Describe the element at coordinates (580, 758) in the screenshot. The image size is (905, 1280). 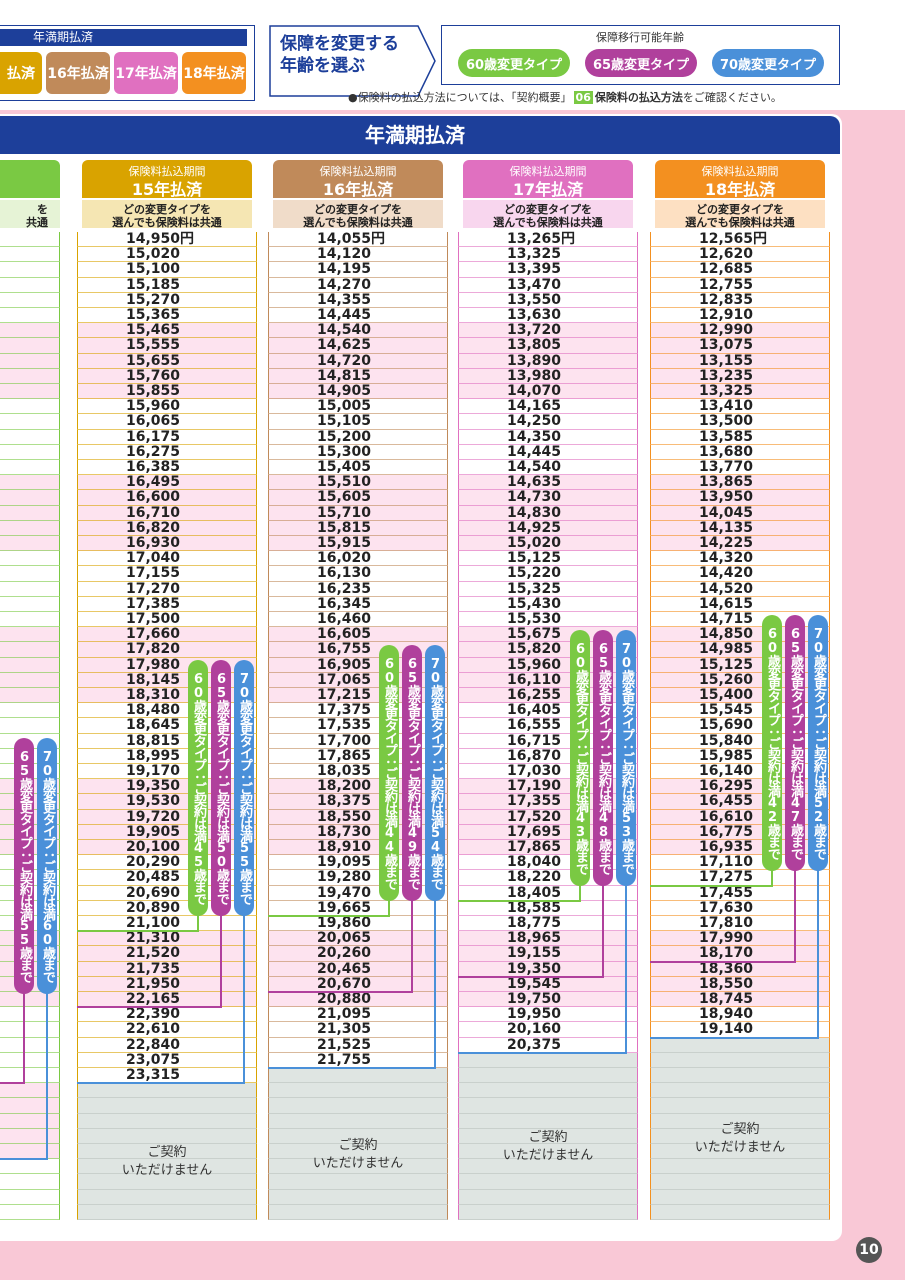
I see `type-pill: 60歳変更タイプ：ご契約は満43歳まで` at that location.